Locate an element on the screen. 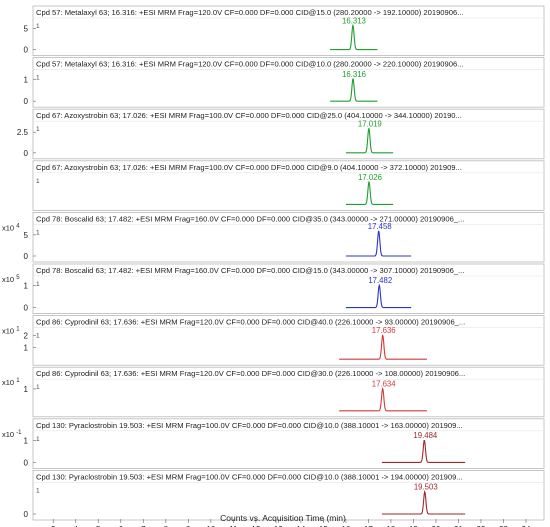 The width and height of the screenshot is (550, 527). x-tick-label: 18 is located at coordinates (390, 526).